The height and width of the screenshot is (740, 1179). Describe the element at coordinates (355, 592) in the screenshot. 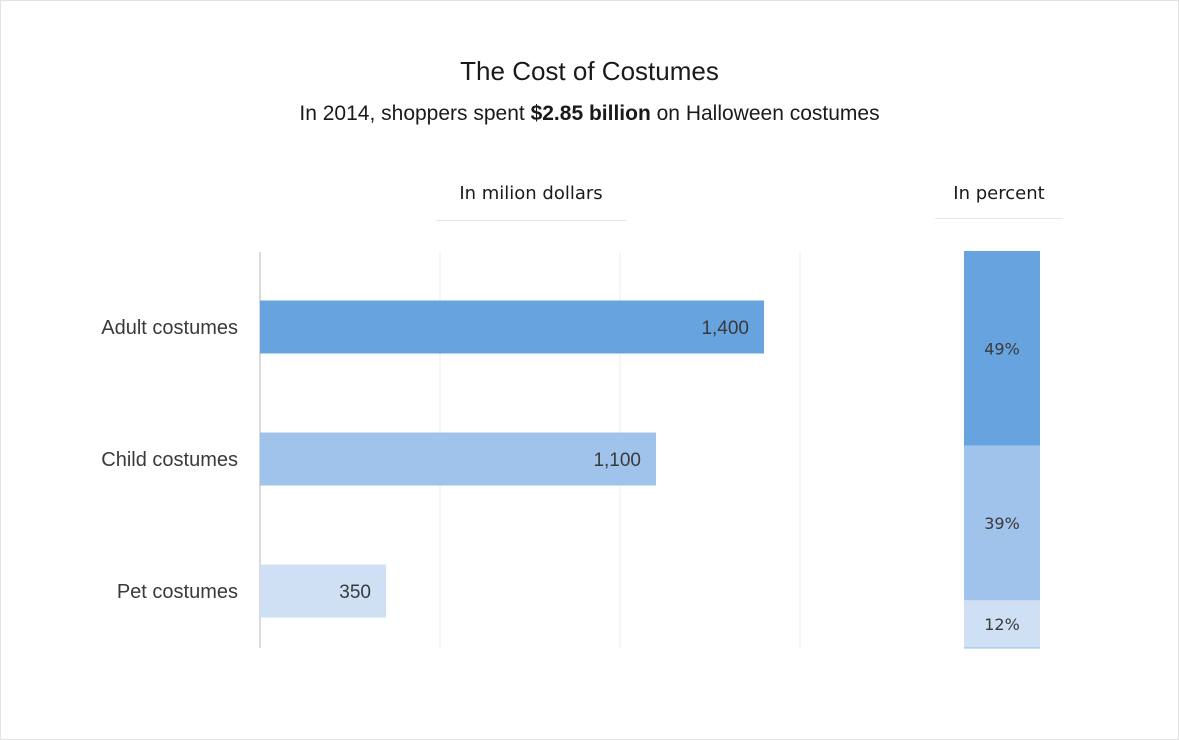

I see `bar-value-label: 350` at that location.